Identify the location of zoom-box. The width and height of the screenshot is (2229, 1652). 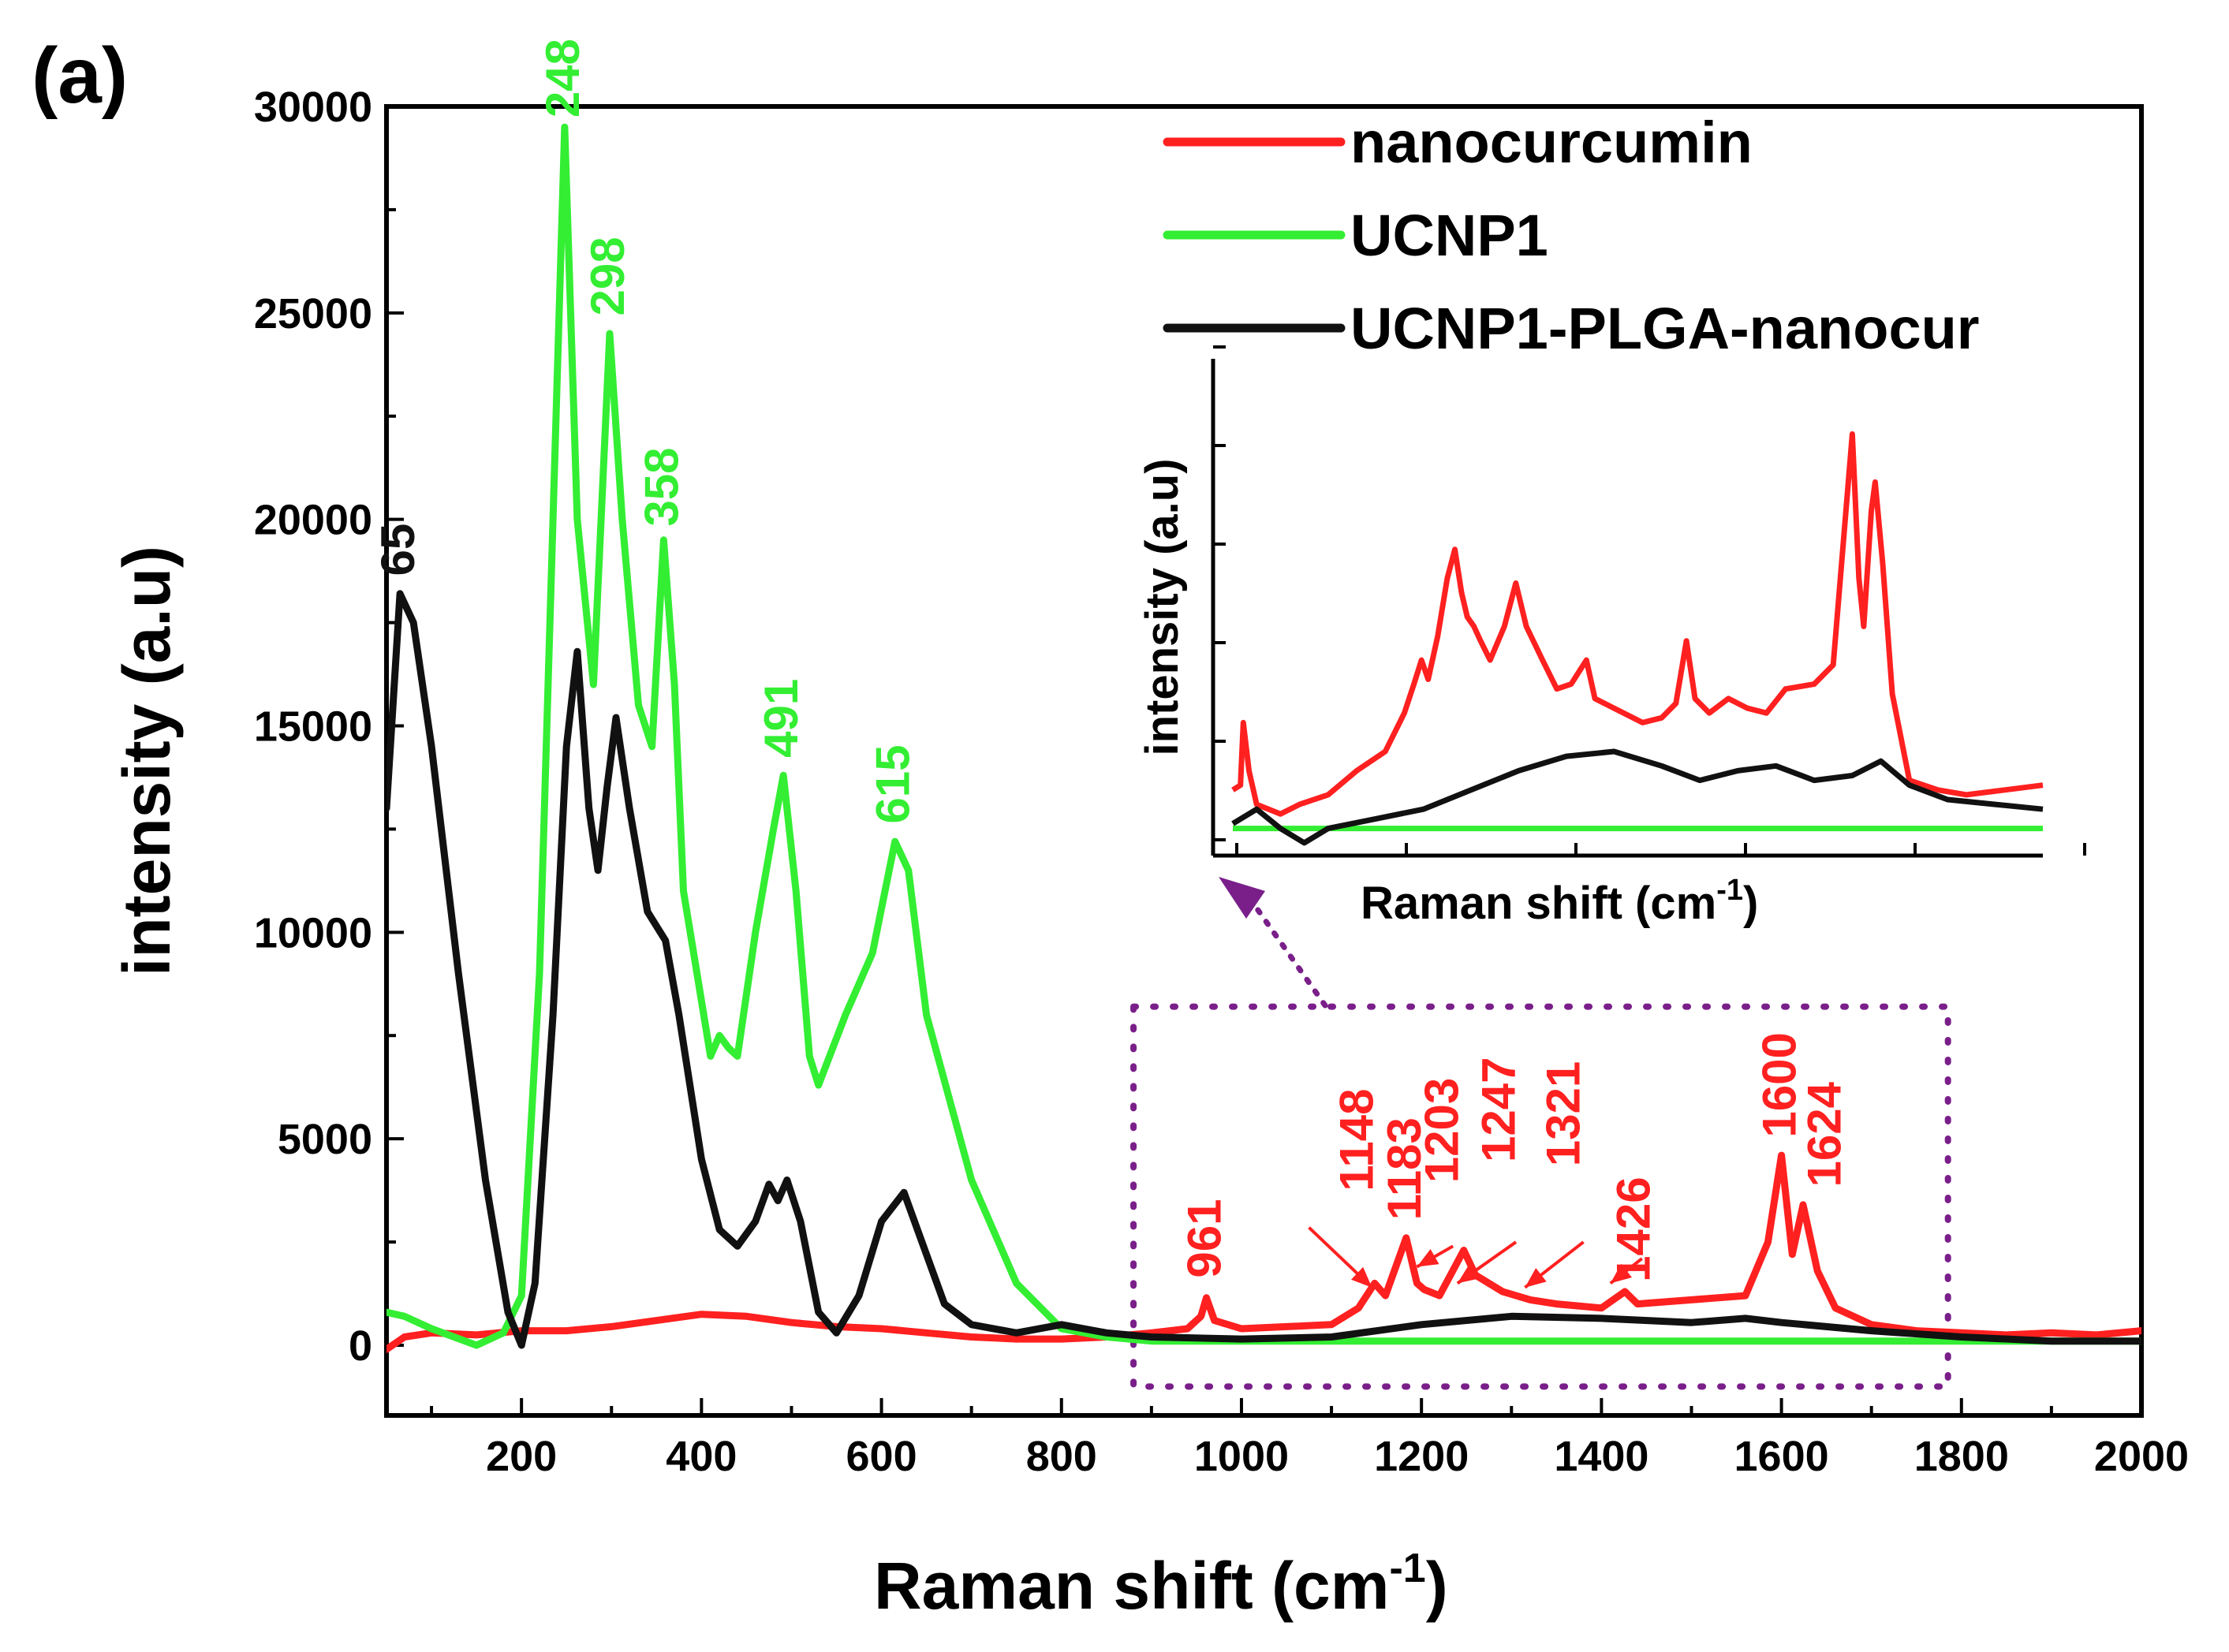
(1540, 1197).